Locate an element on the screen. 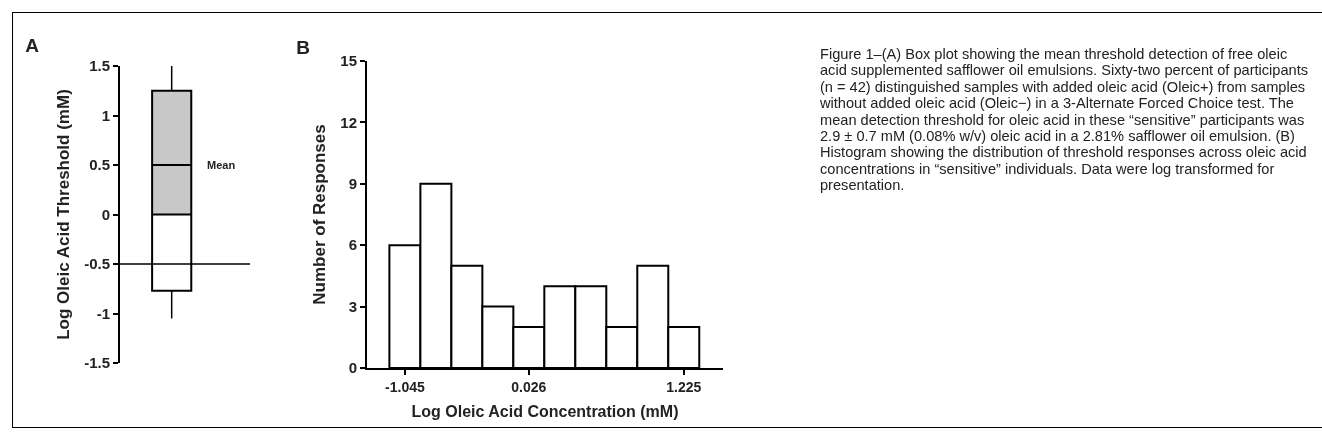 The image size is (1322, 439). text: Figure 1–(A) Box plot showing the mean threshold detection of free oleic acid supplemented safflower oil emulsions. Sixty-two percent of participants (n = 42) distinguished samples with added oleic acid (Oleic+) from samples without added oleic acid (Oleic−) in a 3-Alternate Forced Choice test. The mean detection threshold for oleic acid in these “sensitive” participants was 2.9 ± 0.7 mM (0.08% w/v) oleic acid in a 2.81% safflower oil emulsion. (B) Histogram showing the distribution of threshold responses across oleic acid concentrations in “sensitive” individuals. Data were log transformed for presentation. is located at coordinates (1064, 120).